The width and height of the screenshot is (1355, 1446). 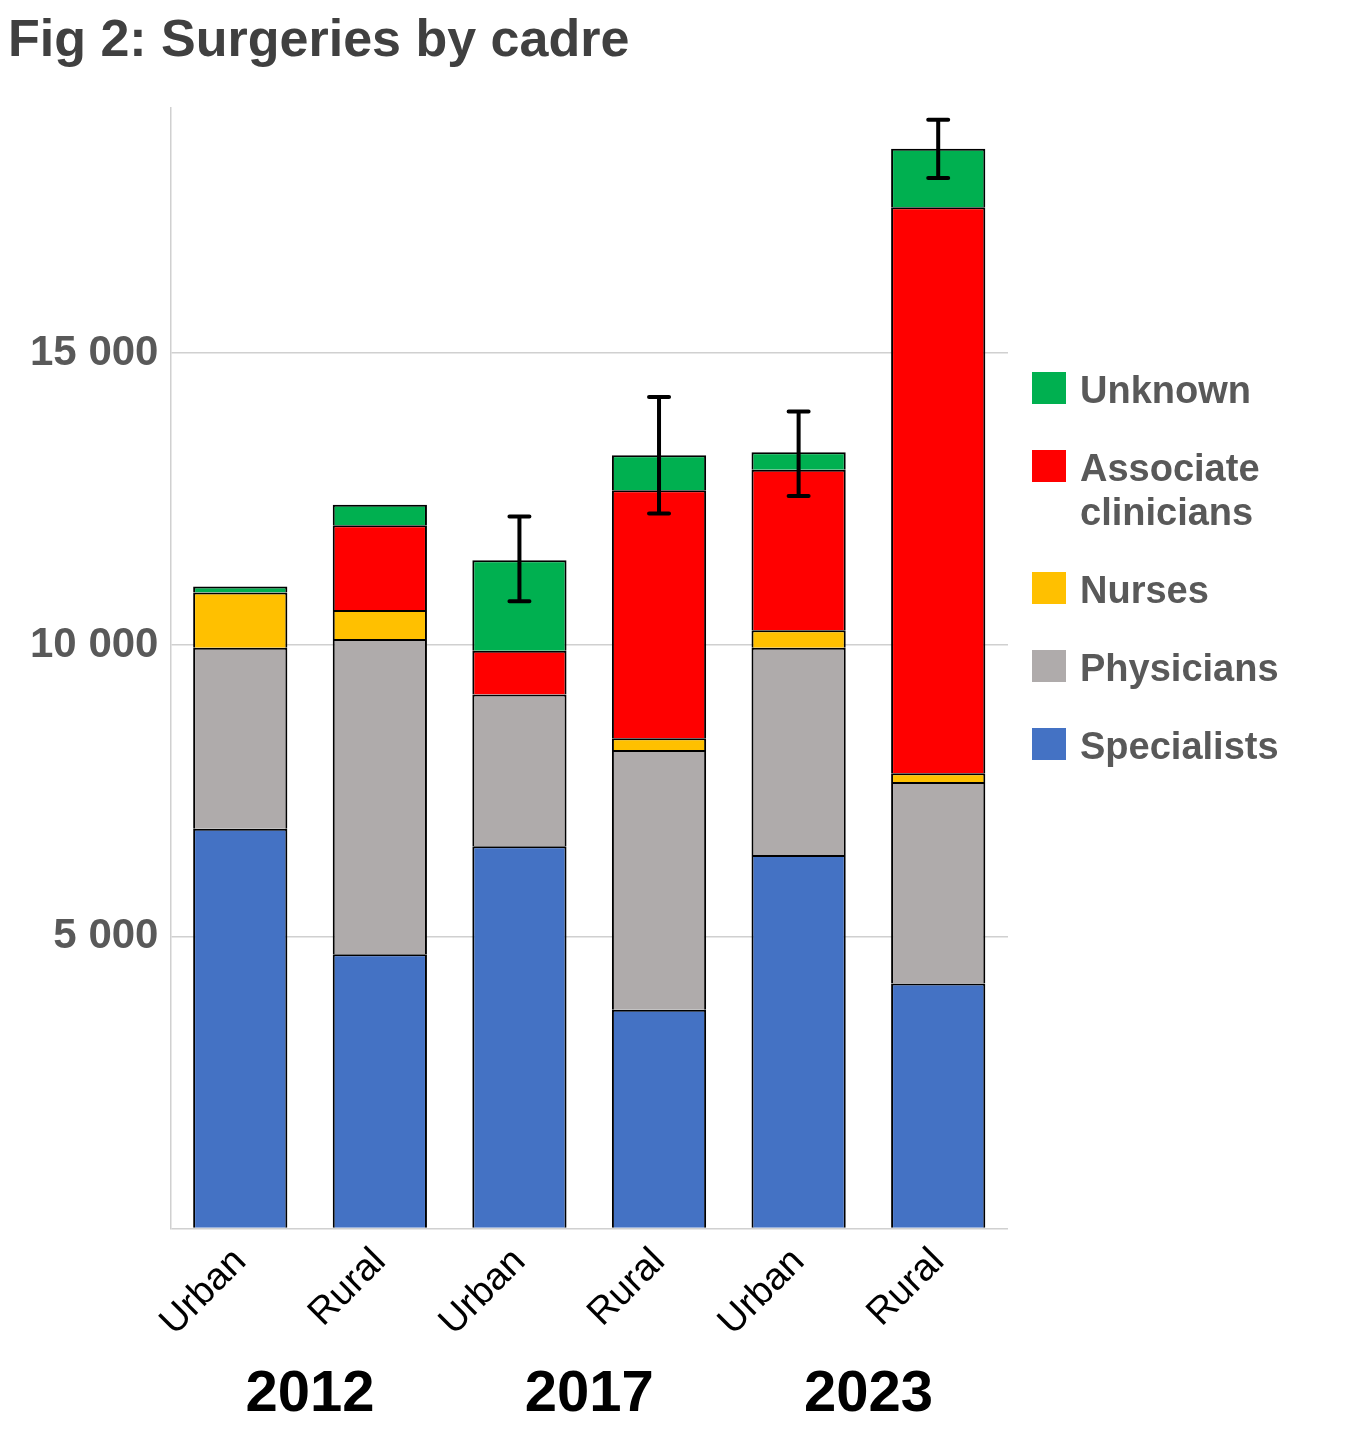 I want to click on legend-label: Nurses, so click(x=1144, y=590).